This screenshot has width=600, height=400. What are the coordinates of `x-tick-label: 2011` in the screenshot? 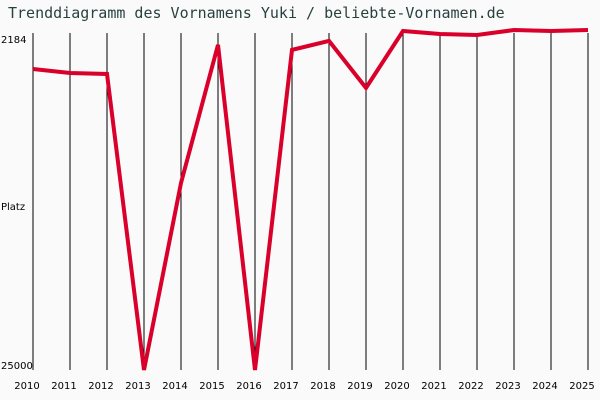 It's located at (64, 386).